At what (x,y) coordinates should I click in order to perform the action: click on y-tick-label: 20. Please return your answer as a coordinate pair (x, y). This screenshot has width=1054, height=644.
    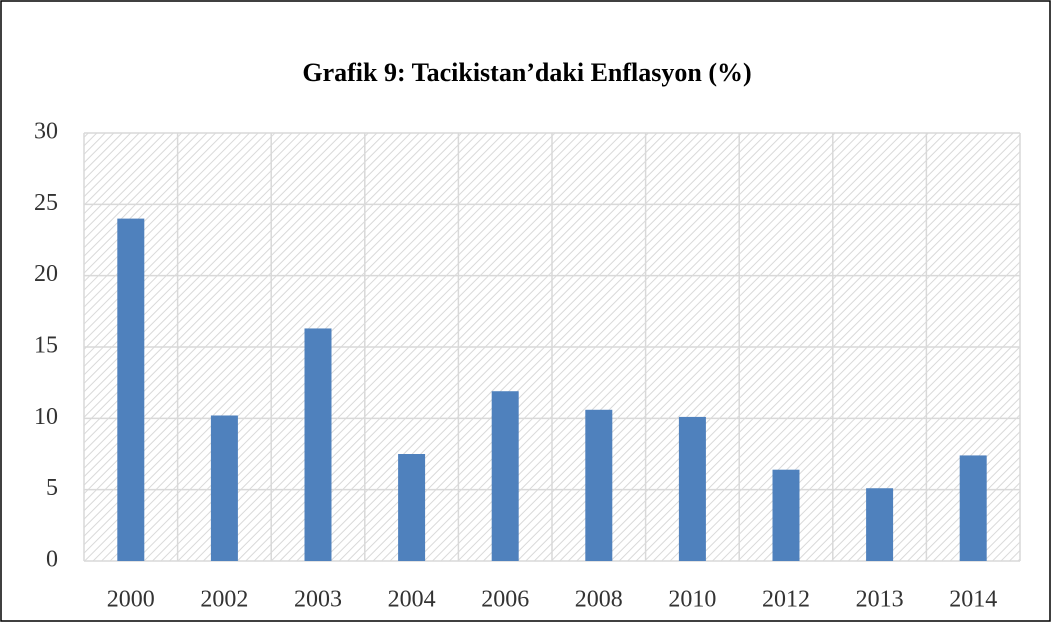
    Looking at the image, I should click on (46, 274).